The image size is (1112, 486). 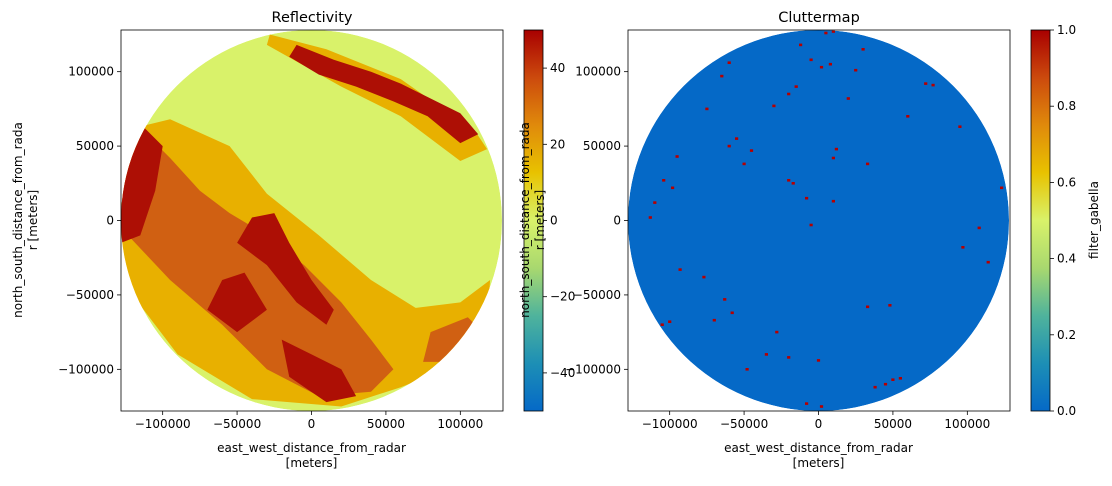 What do you see at coordinates (1094, 220) in the screenshot?
I see `colorbar-label: filter_gabella` at bounding box center [1094, 220].